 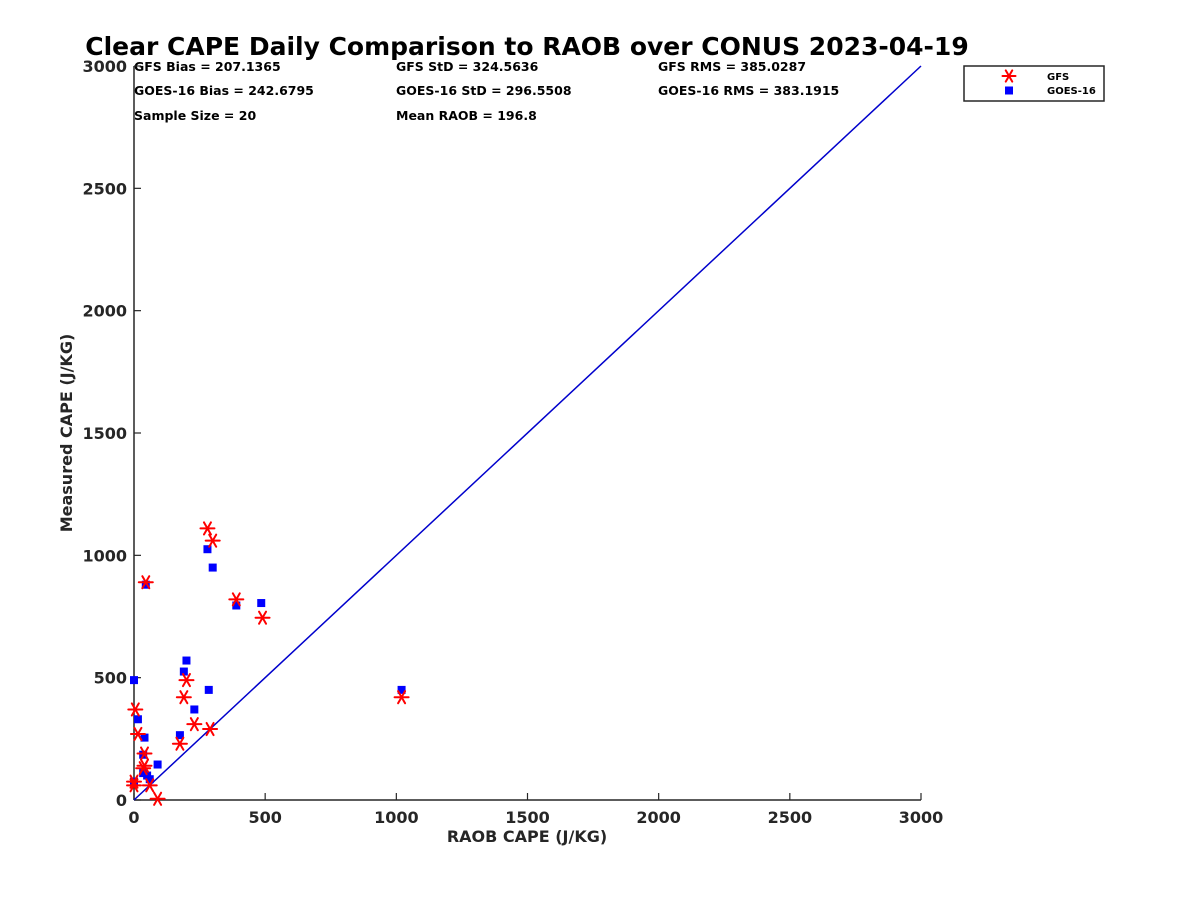 What do you see at coordinates (133, 817) in the screenshot?
I see `x-tick-label: 0` at bounding box center [133, 817].